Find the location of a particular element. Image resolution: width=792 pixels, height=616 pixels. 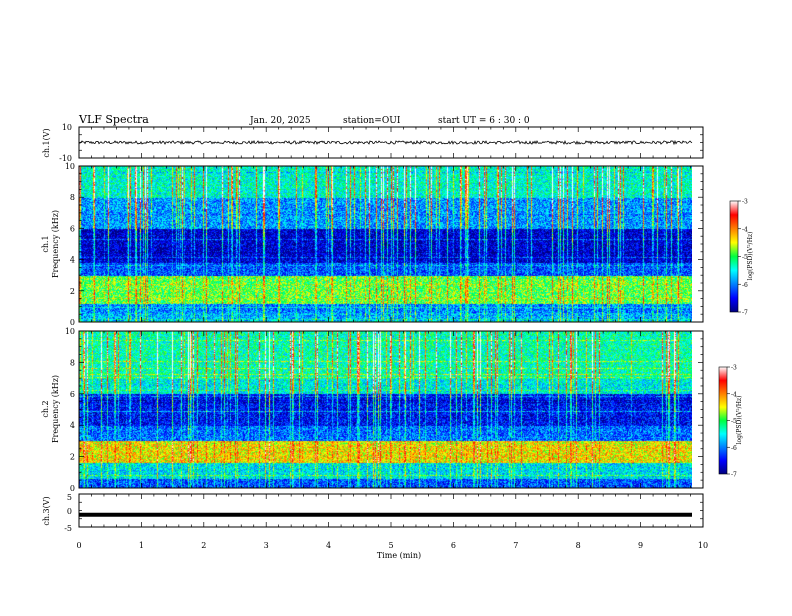

ch1-spectrogram-ylabel-channel: ch.1 is located at coordinates (45, 243).